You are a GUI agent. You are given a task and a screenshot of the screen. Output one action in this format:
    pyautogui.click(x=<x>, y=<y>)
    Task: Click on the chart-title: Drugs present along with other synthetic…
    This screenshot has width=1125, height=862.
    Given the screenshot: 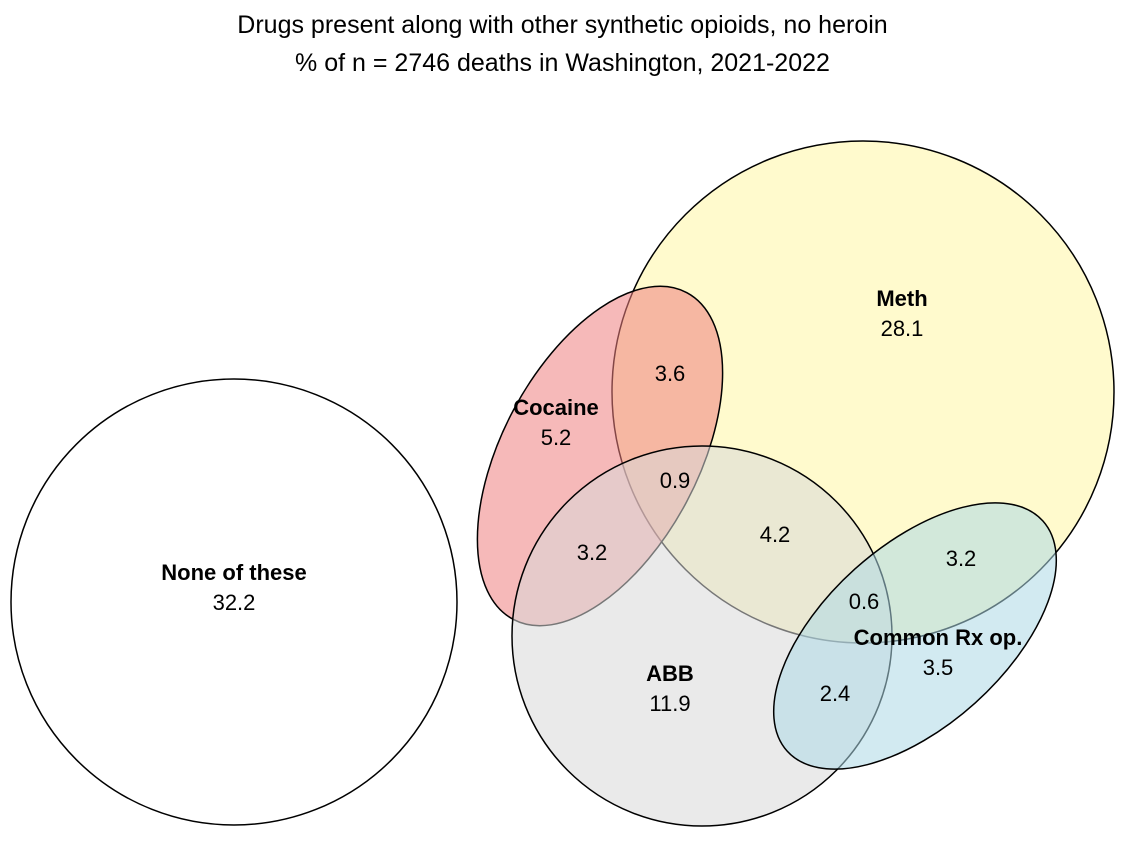 What is the action you would take?
    pyautogui.click(x=562, y=25)
    